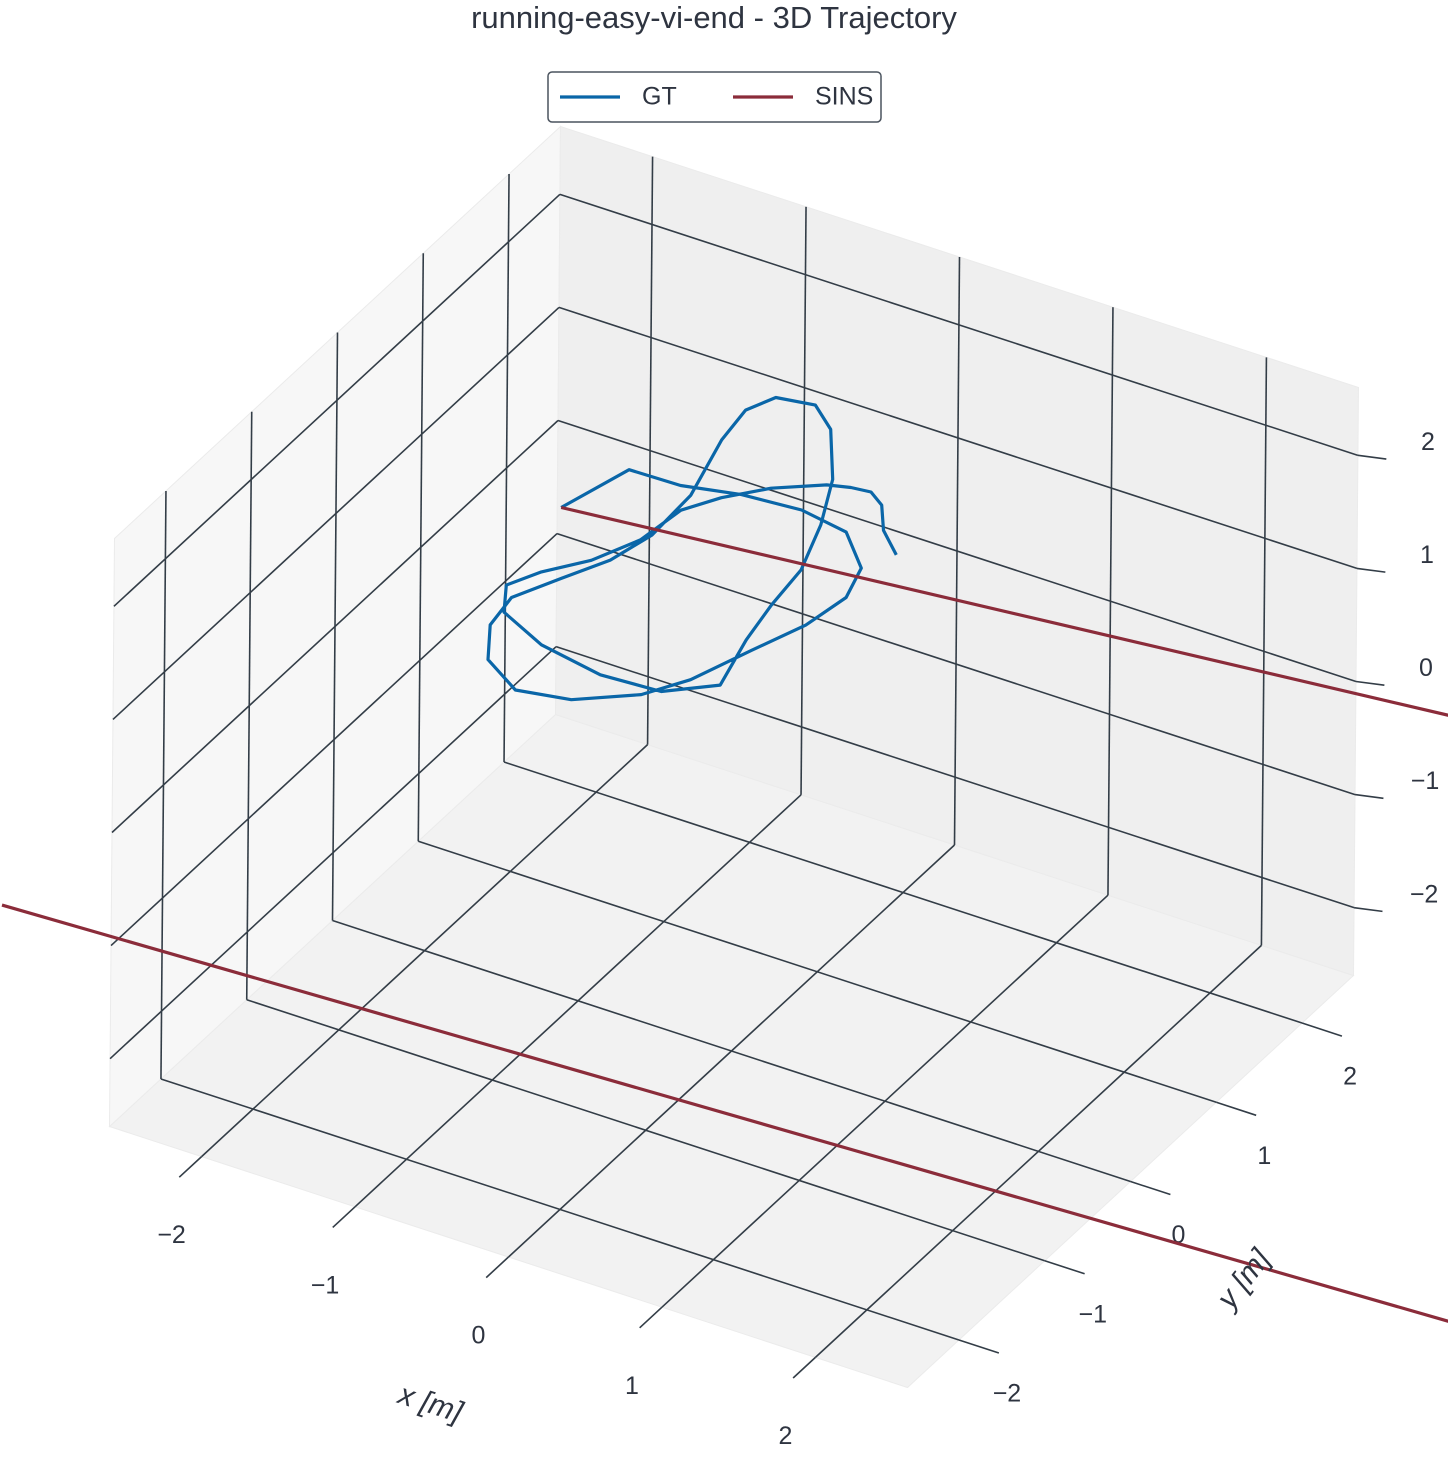 Image resolution: width=1448 pixels, height=1483 pixels. Describe the element at coordinates (1092, 1314) in the screenshot. I see `y-tick-label: −1` at that location.